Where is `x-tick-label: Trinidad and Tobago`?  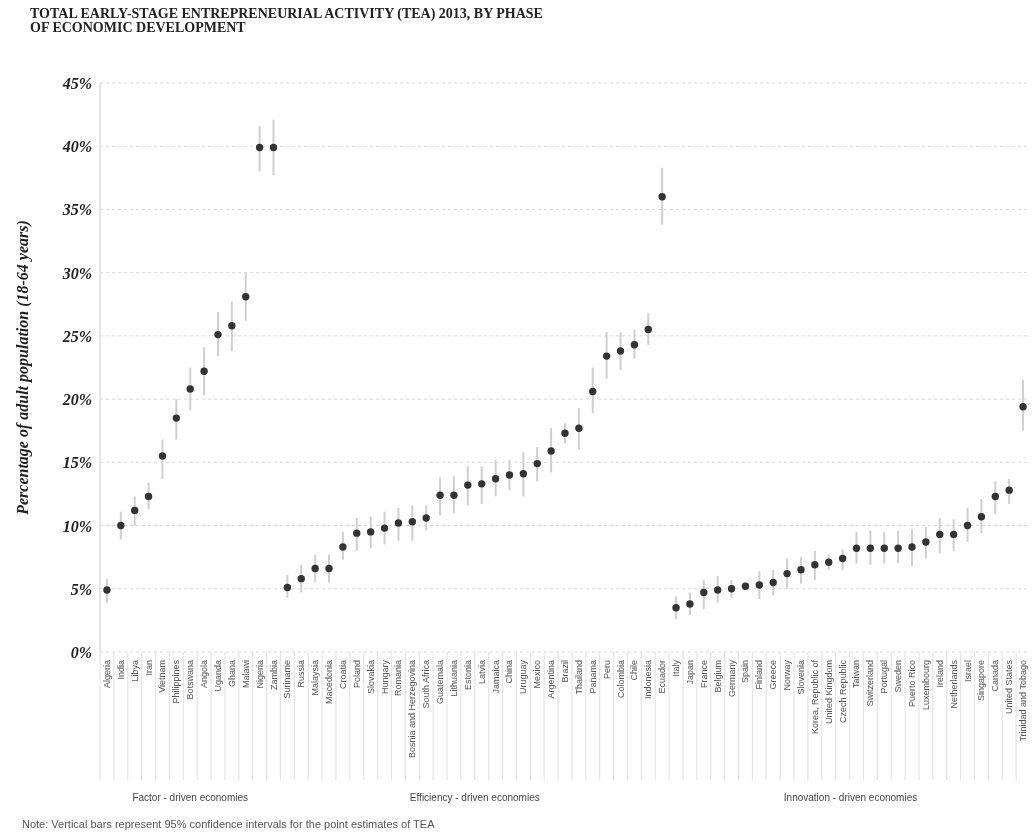 x-tick-label: Trinidad and Tobago is located at coordinates (1023, 701).